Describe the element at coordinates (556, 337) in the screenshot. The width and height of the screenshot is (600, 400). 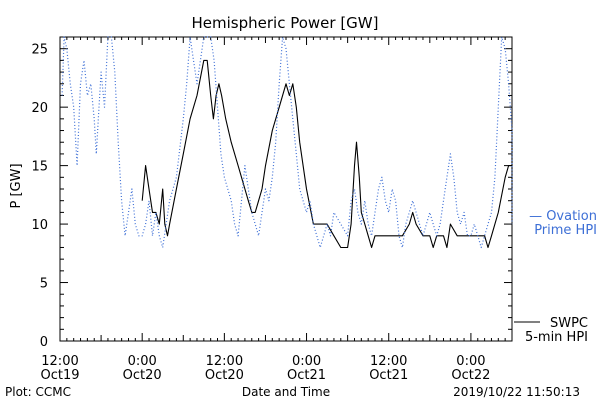
I see `legend-swpc-line2: 5-min HPI` at that location.